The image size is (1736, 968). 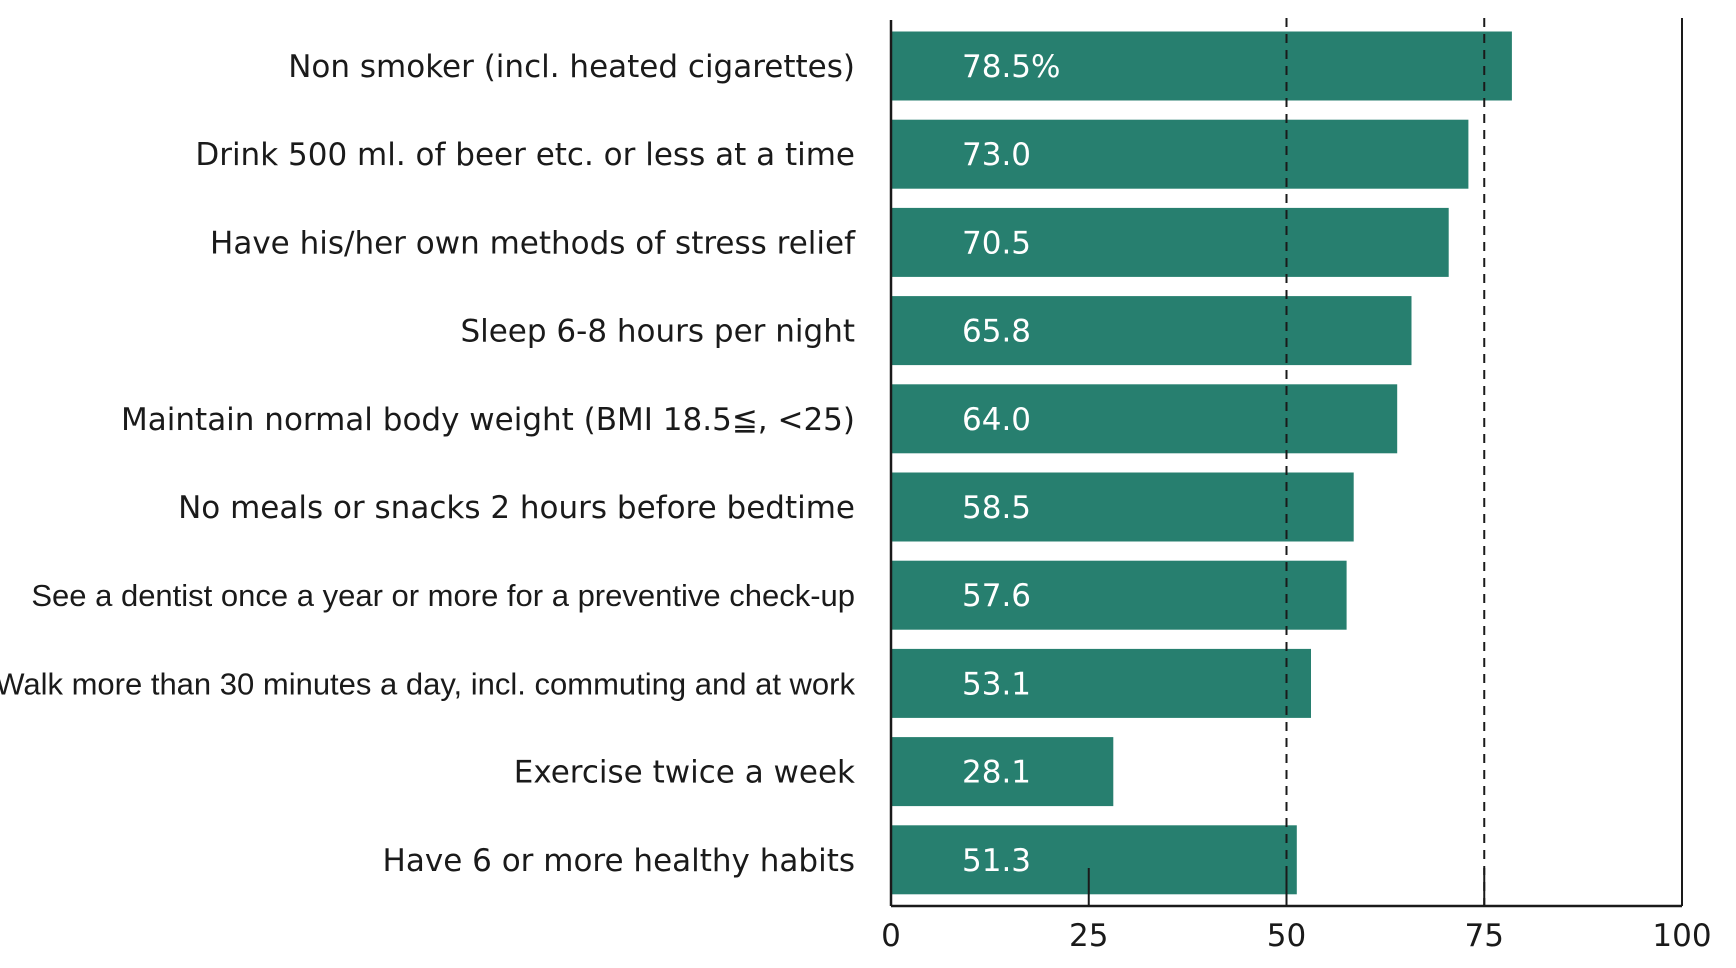 What do you see at coordinates (891, 936) in the screenshot?
I see `x-tick-label: 0` at bounding box center [891, 936].